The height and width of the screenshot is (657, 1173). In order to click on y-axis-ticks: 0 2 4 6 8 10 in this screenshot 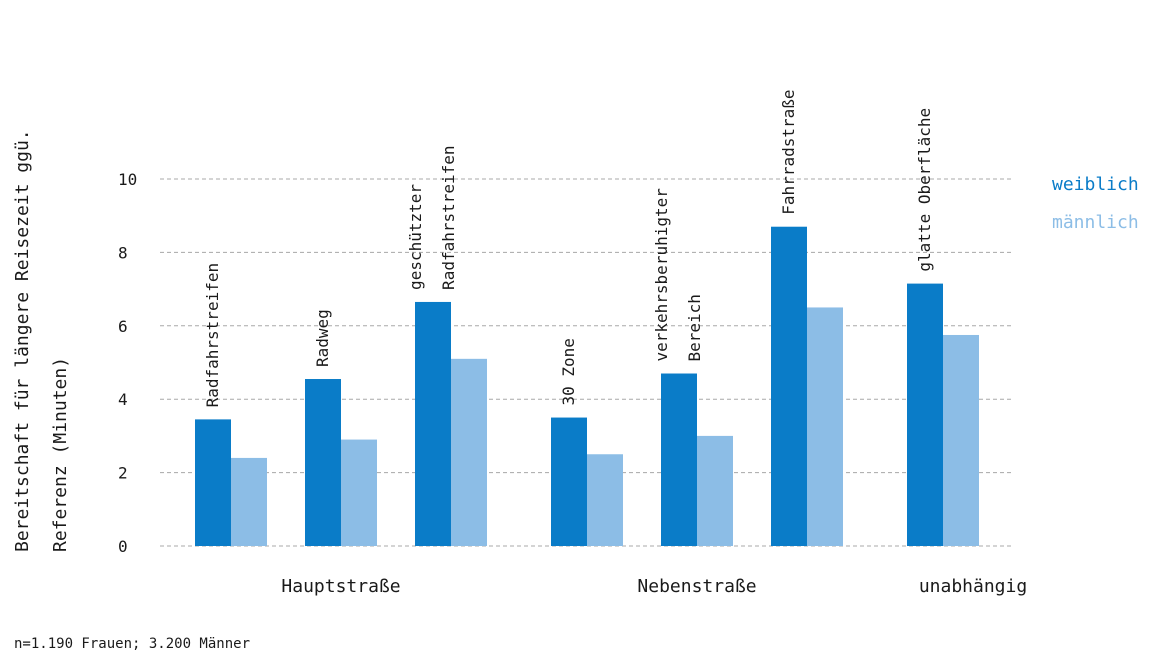, I will do `click(127, 363)`.